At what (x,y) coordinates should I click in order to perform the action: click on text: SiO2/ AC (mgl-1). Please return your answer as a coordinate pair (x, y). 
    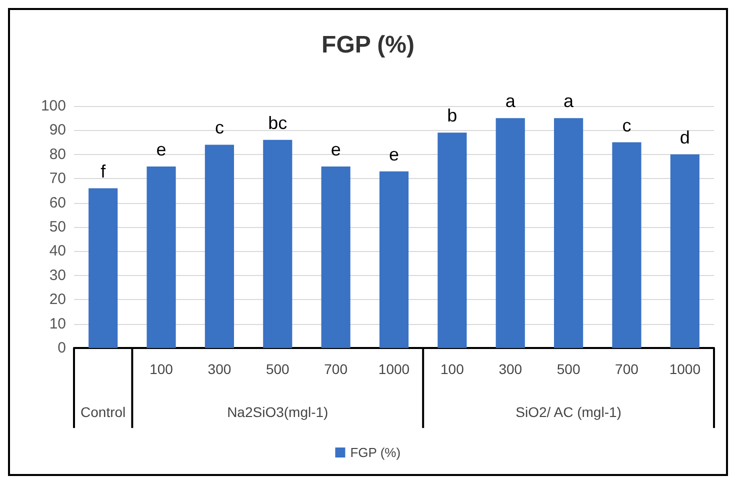
    Looking at the image, I should click on (569, 412).